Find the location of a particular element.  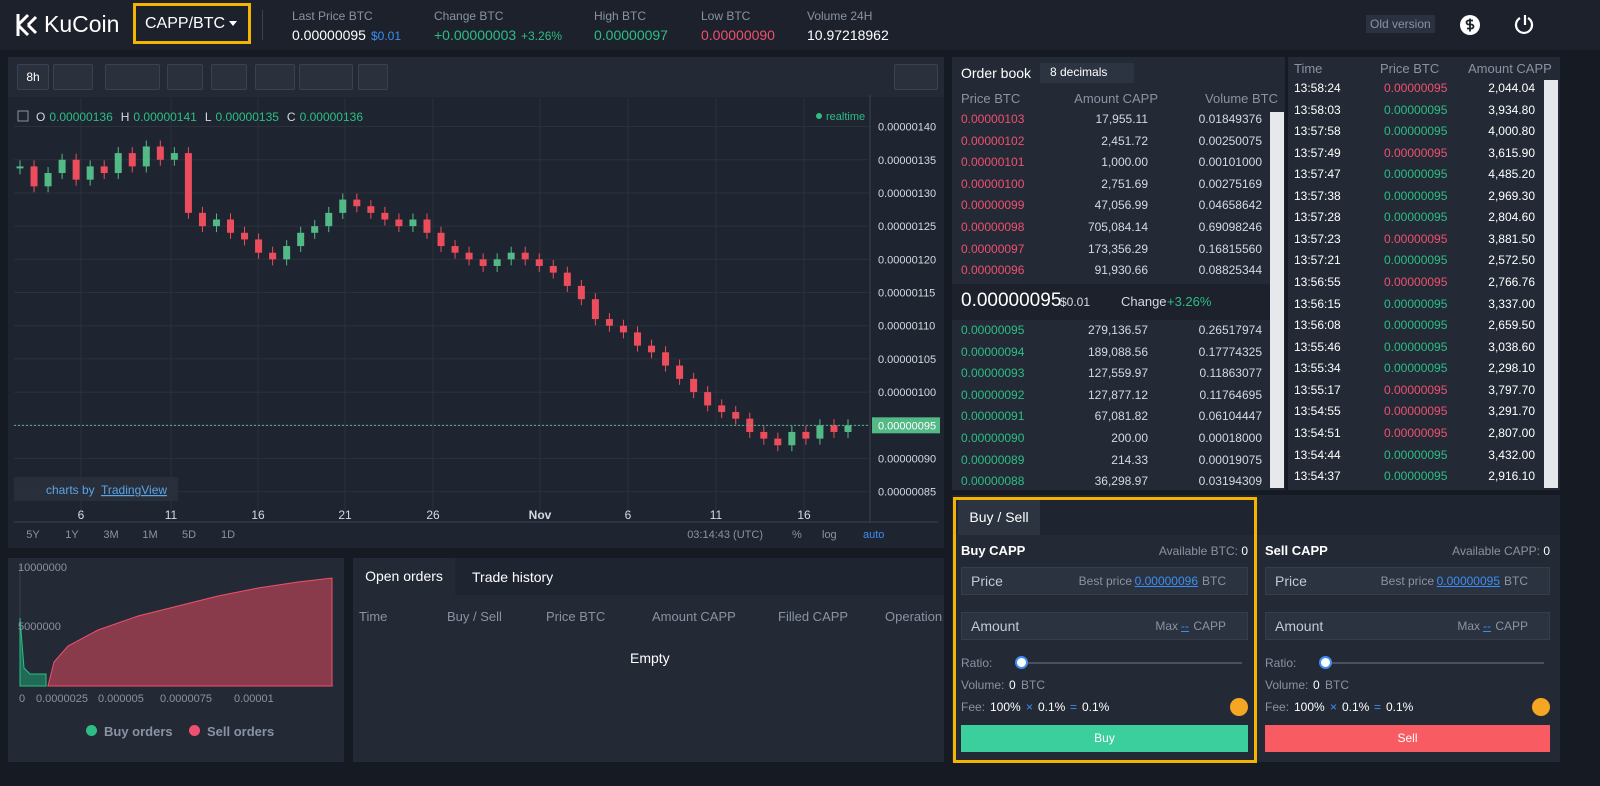

input-hint: Best price is located at coordinates (1105, 581).